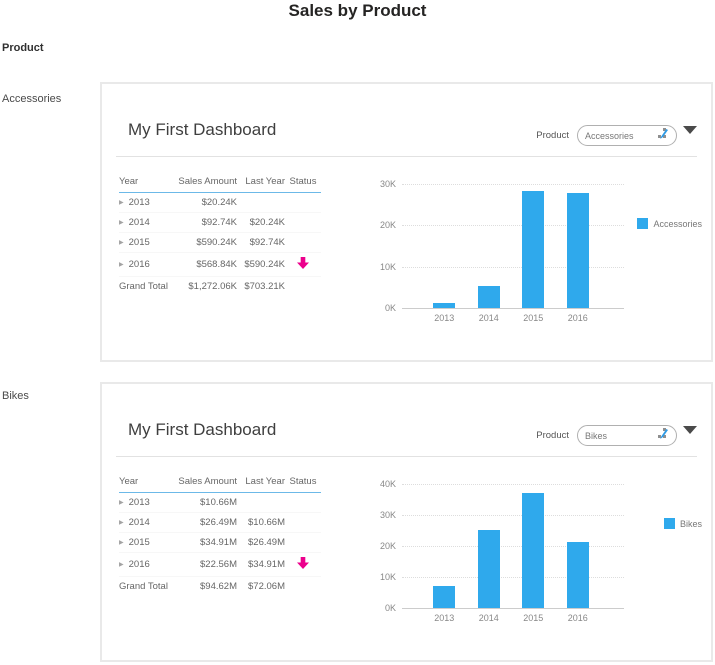  What do you see at coordinates (204, 522) in the screenshot?
I see `sales-amount-cell: $26.49M` at bounding box center [204, 522].